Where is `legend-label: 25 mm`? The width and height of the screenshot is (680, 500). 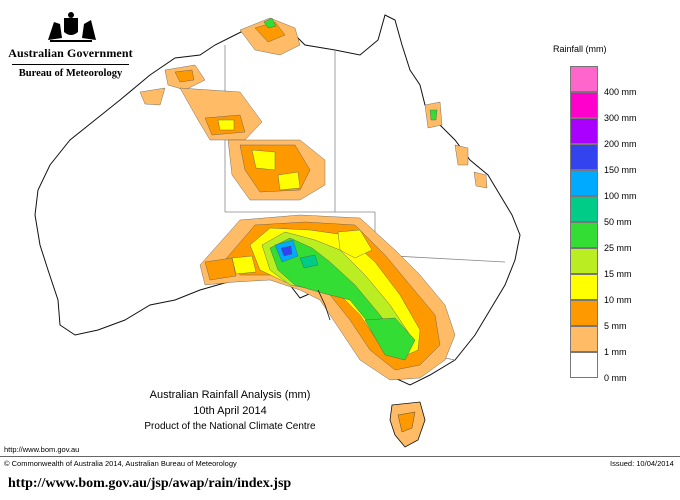
legend-label: 25 mm is located at coordinates (618, 248).